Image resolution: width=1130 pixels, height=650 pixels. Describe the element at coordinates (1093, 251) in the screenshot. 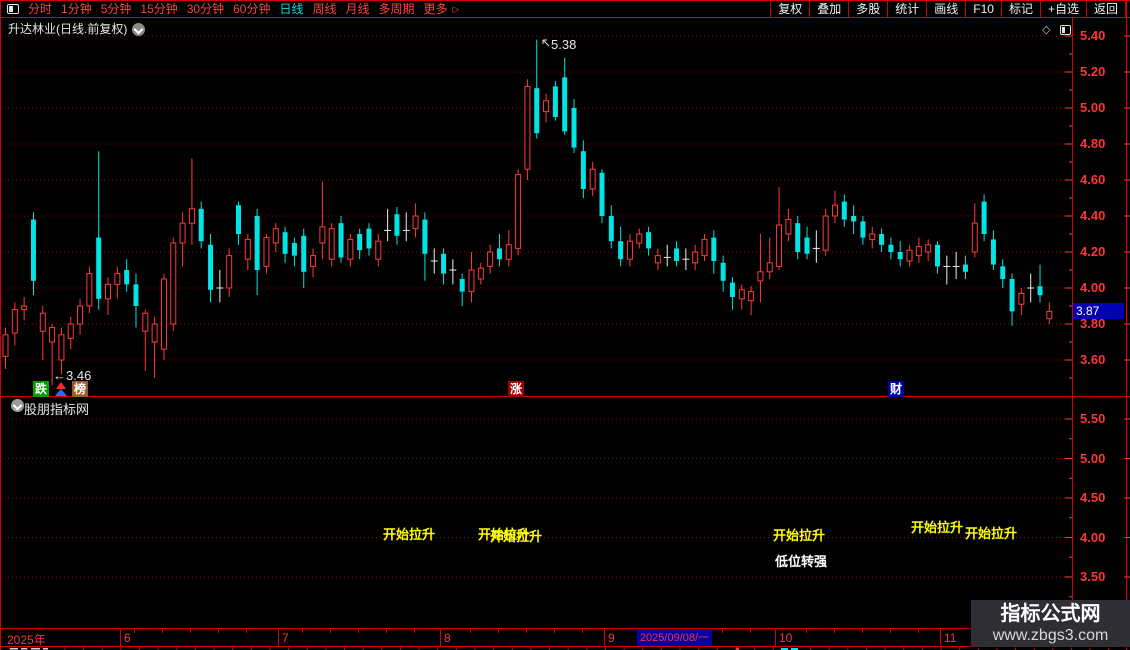

I see `main-axis-label: 4.20` at that location.